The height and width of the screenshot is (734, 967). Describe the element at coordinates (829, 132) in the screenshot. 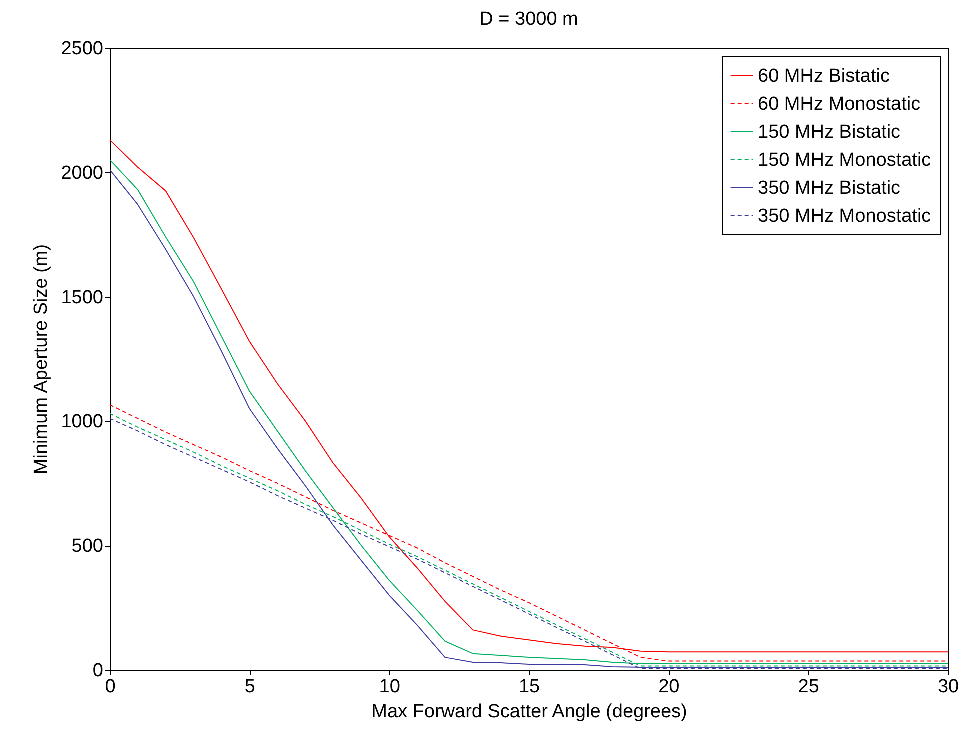

I see `legend-label: 150 MHz Bistatic` at that location.